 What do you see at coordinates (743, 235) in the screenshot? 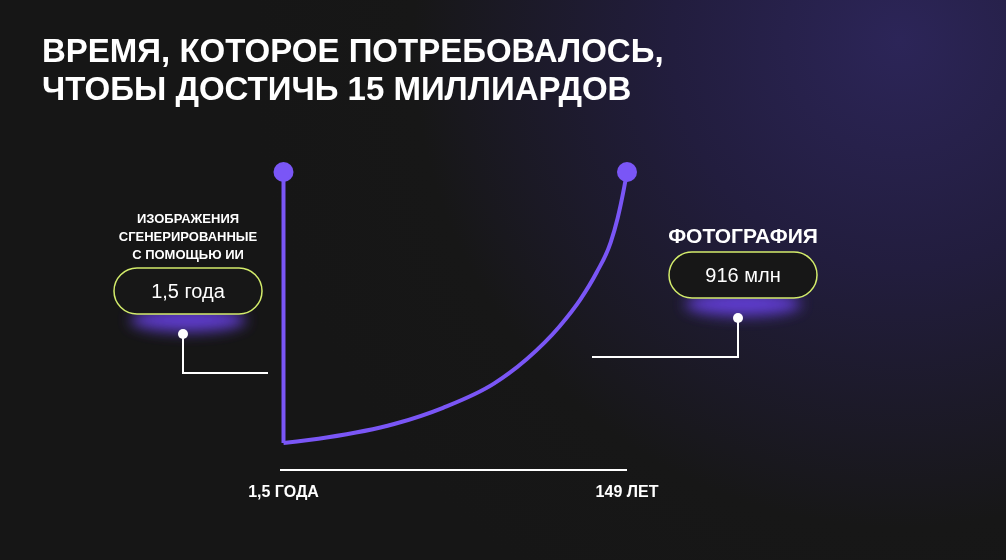
I see `text: ФОТОГРАФИЯ` at bounding box center [743, 235].